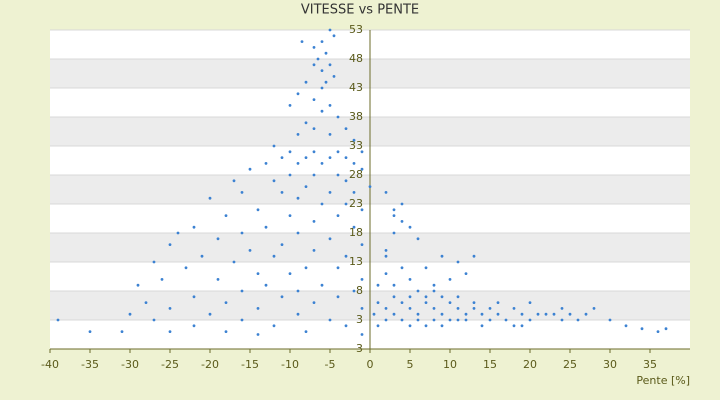 Image resolution: width=720 pixels, height=400 pixels. Describe the element at coordinates (663, 380) in the screenshot. I see `x-axis-title: Pente [%]` at that location.